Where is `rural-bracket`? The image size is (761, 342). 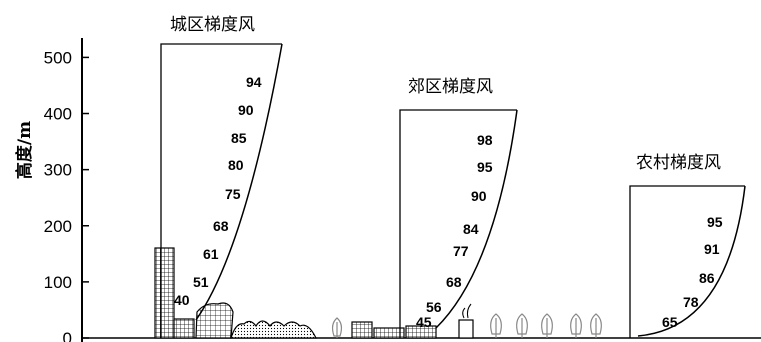 rural-bracket is located at coordinates (687, 261).